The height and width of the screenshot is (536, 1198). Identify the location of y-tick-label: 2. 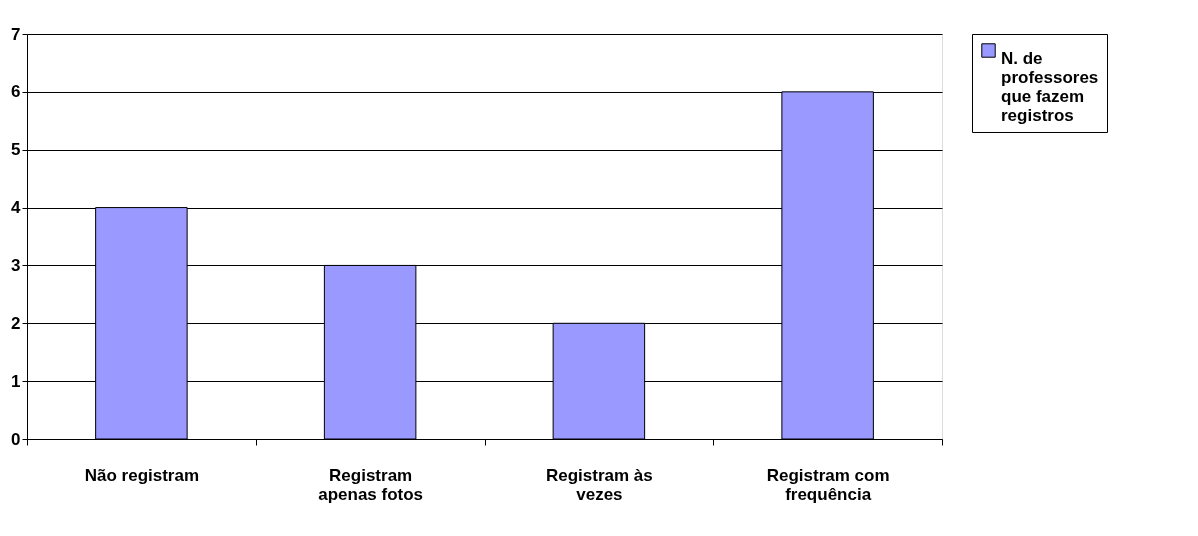
(16, 323).